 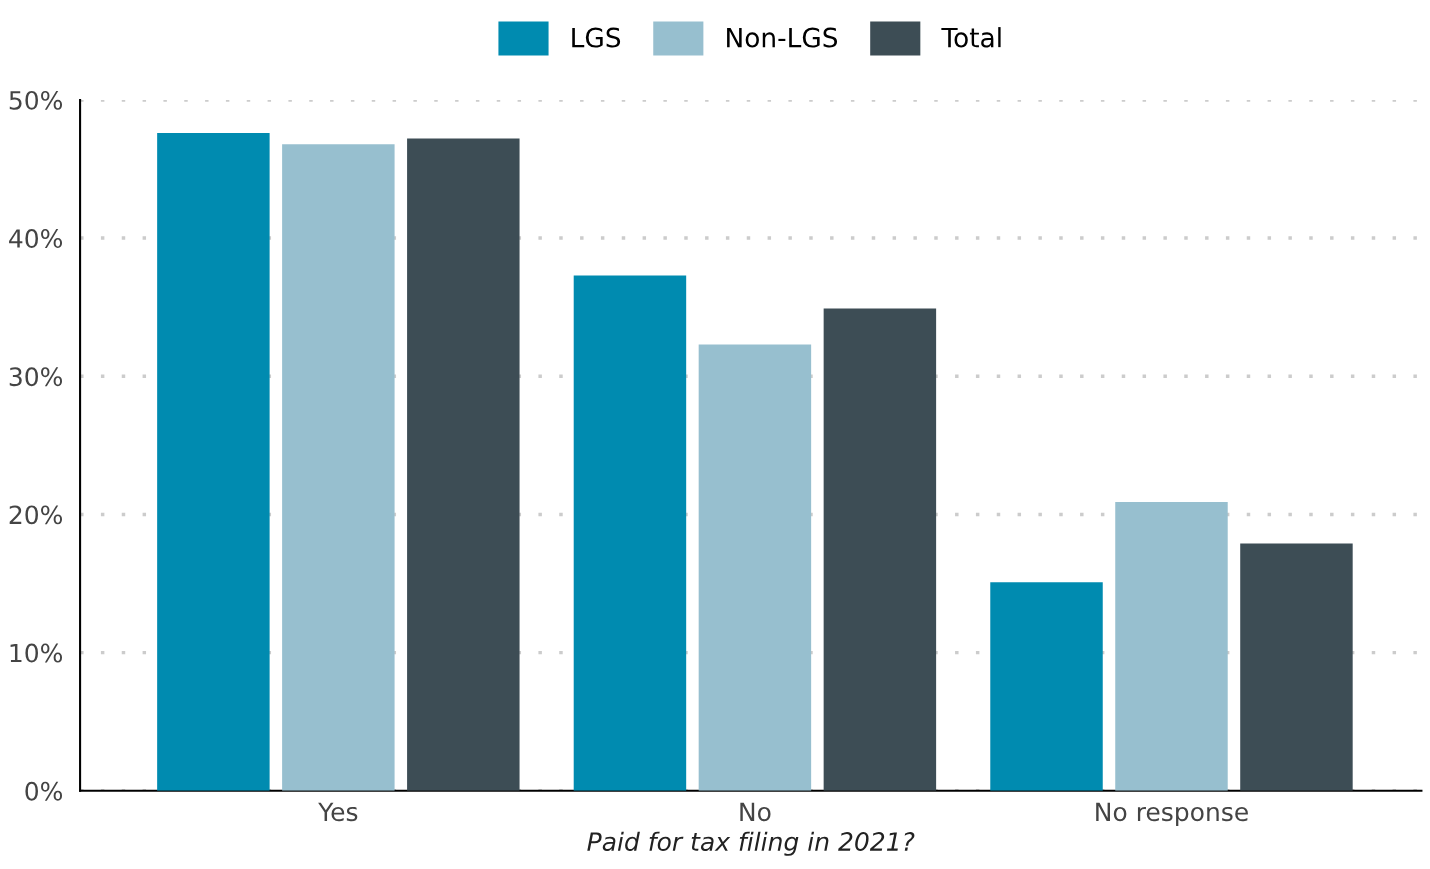 What do you see at coordinates (751, 843) in the screenshot?
I see `x-axis-title: Paid for tax filing in 2021?` at bounding box center [751, 843].